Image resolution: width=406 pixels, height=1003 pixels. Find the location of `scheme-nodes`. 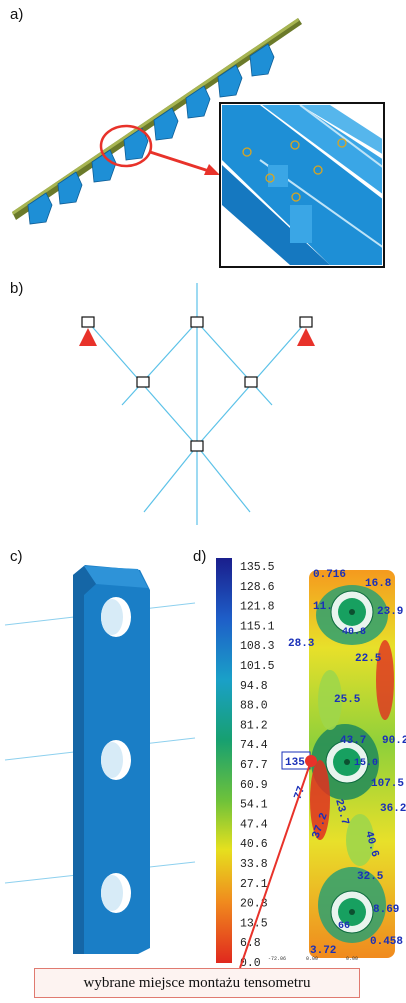

scheme-nodes is located at coordinates (197, 384).